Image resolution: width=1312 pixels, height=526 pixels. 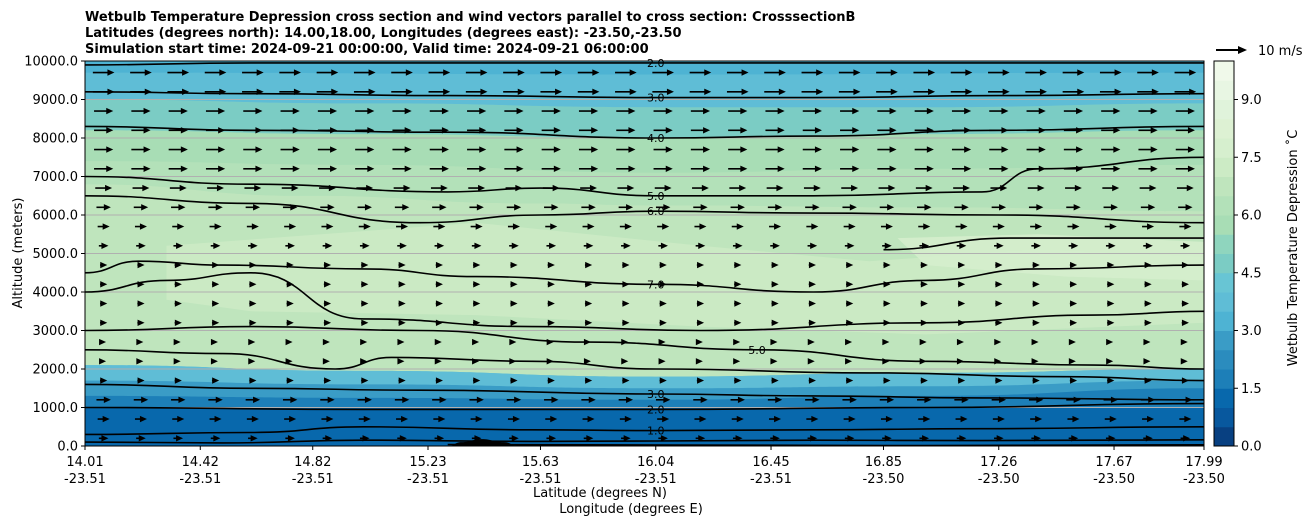 I want to click on y-tick-label: 7000.0, so click(x=56, y=177).